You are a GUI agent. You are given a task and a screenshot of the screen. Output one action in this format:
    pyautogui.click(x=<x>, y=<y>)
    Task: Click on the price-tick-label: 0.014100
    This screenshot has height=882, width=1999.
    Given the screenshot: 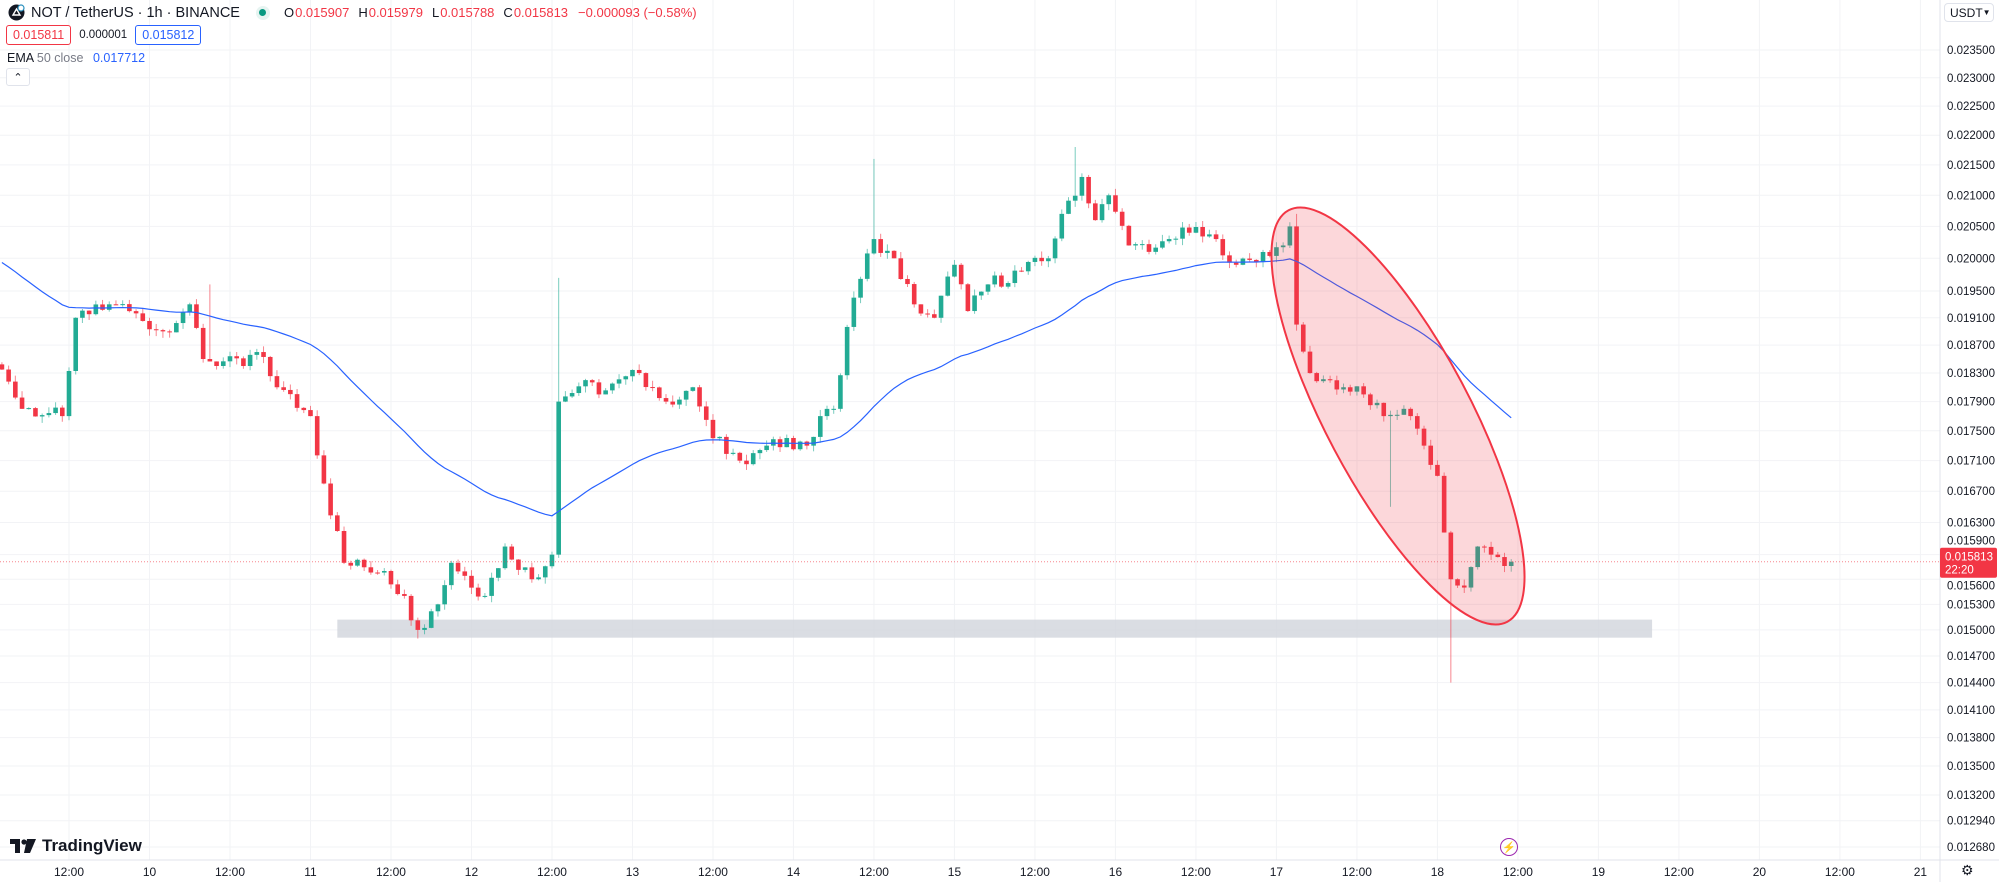 What is the action you would take?
    pyautogui.click(x=1971, y=711)
    